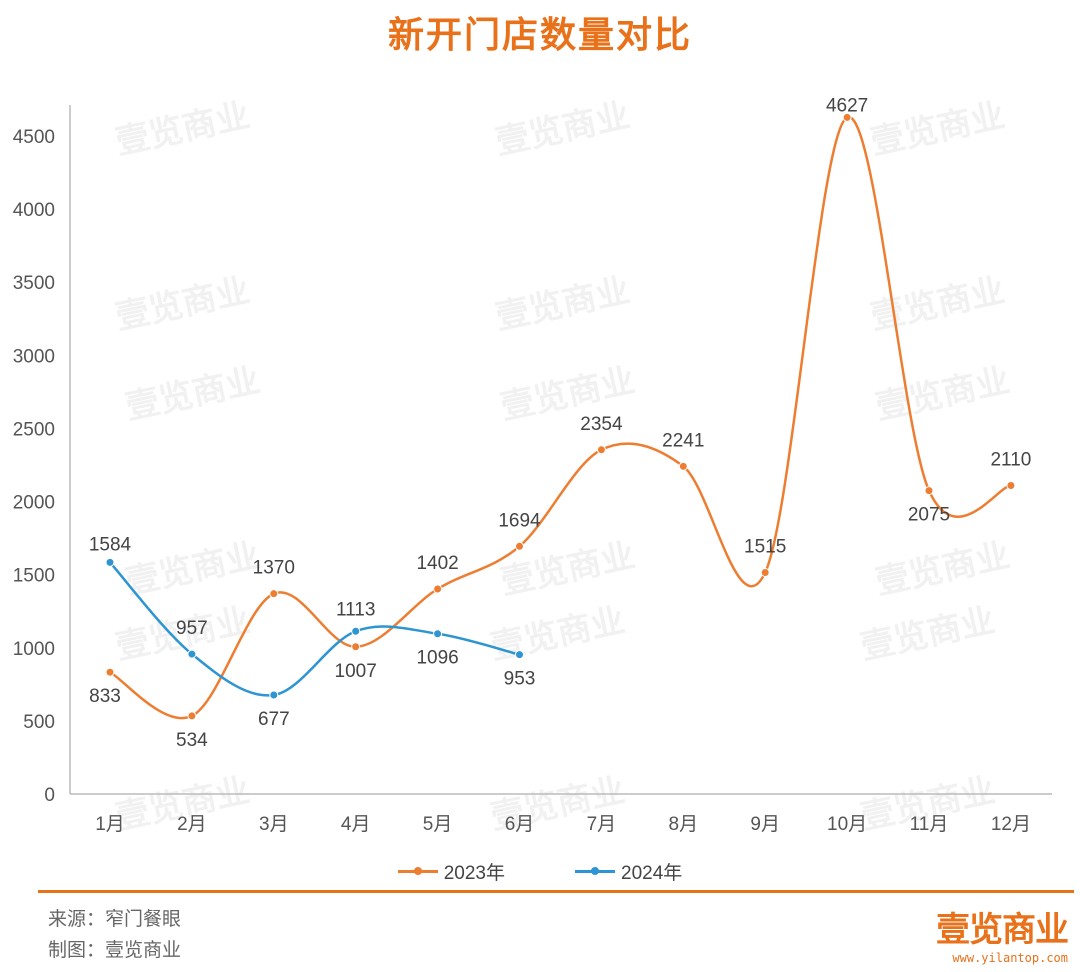 This screenshot has height=972, width=1080. What do you see at coordinates (192, 824) in the screenshot?
I see `x-tick-label: 2月` at bounding box center [192, 824].